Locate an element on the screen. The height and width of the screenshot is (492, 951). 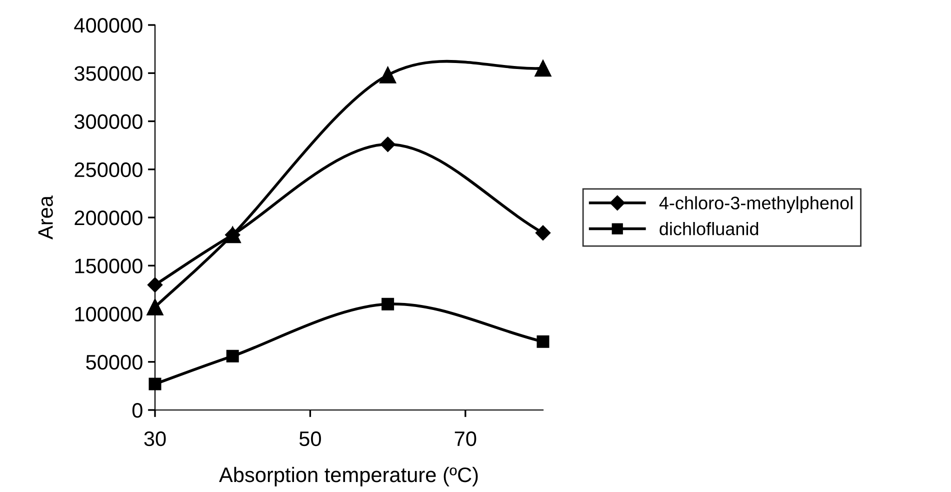
y-tick-label: 250000 is located at coordinates (108, 170).